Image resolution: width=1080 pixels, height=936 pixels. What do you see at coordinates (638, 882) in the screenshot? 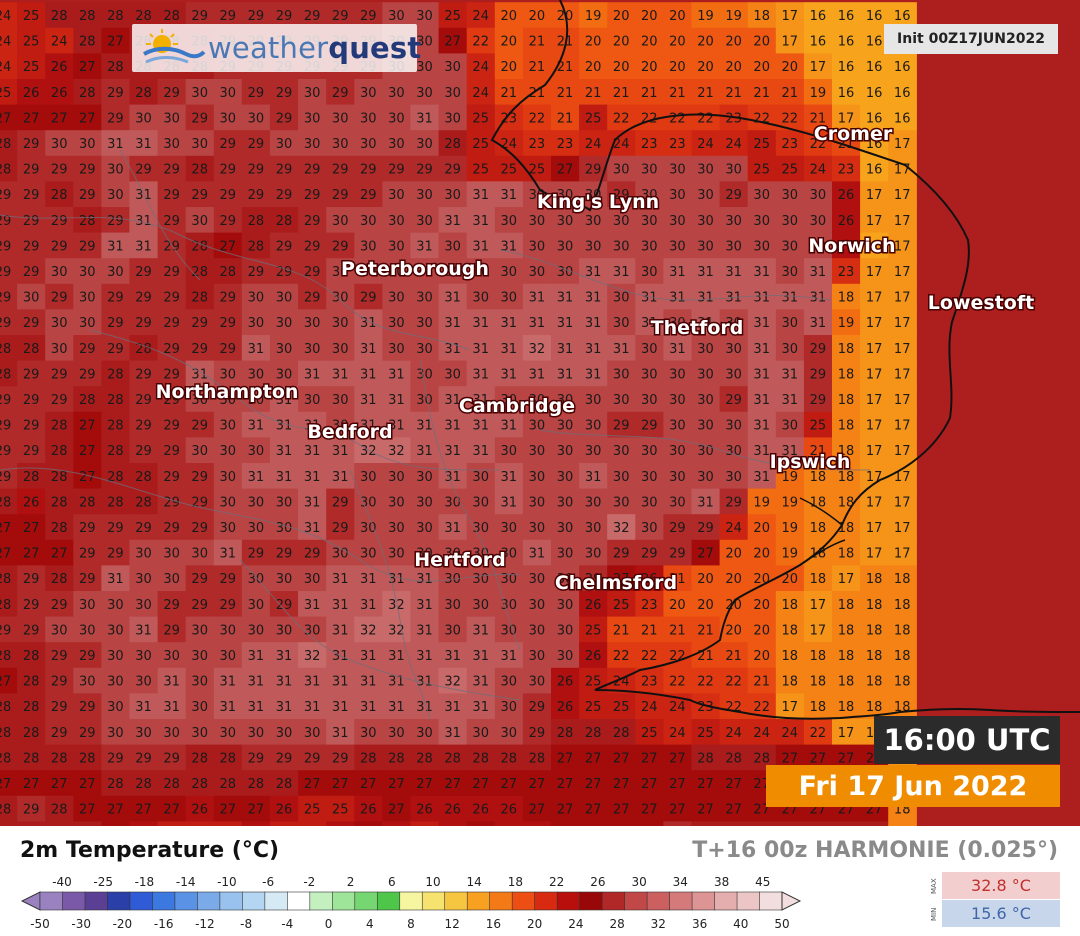
I see `legend-tick-label: 30` at bounding box center [638, 882].